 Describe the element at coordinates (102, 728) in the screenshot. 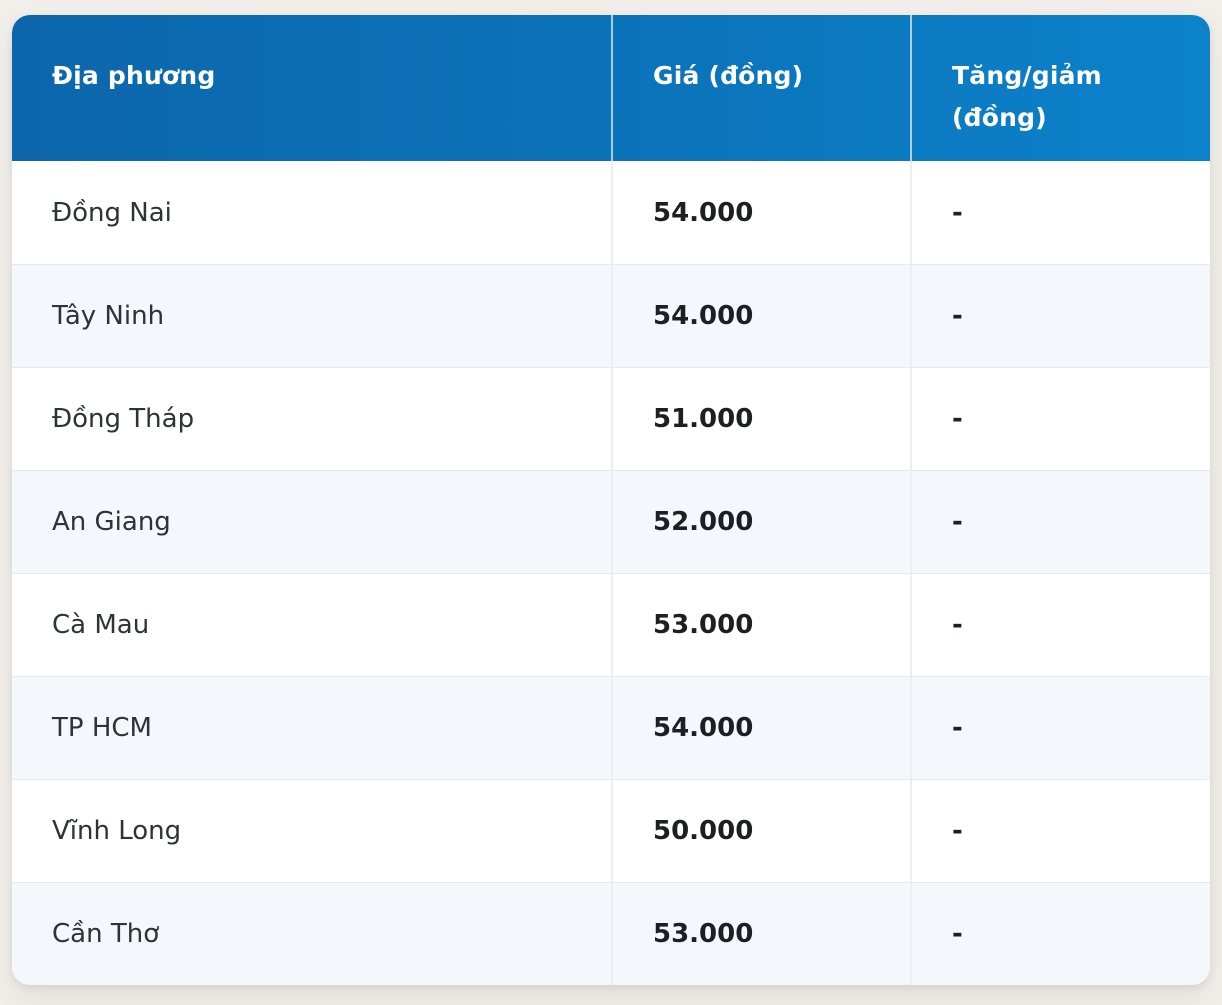

I see `location-label: TP HCM` at that location.